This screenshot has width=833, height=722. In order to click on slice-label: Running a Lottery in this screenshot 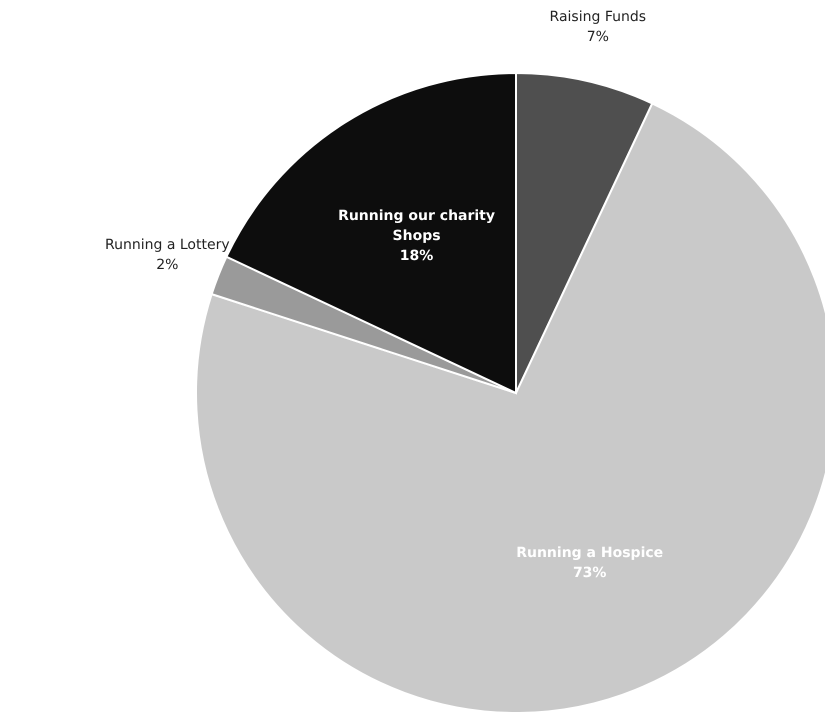, I will do `click(167, 244)`.